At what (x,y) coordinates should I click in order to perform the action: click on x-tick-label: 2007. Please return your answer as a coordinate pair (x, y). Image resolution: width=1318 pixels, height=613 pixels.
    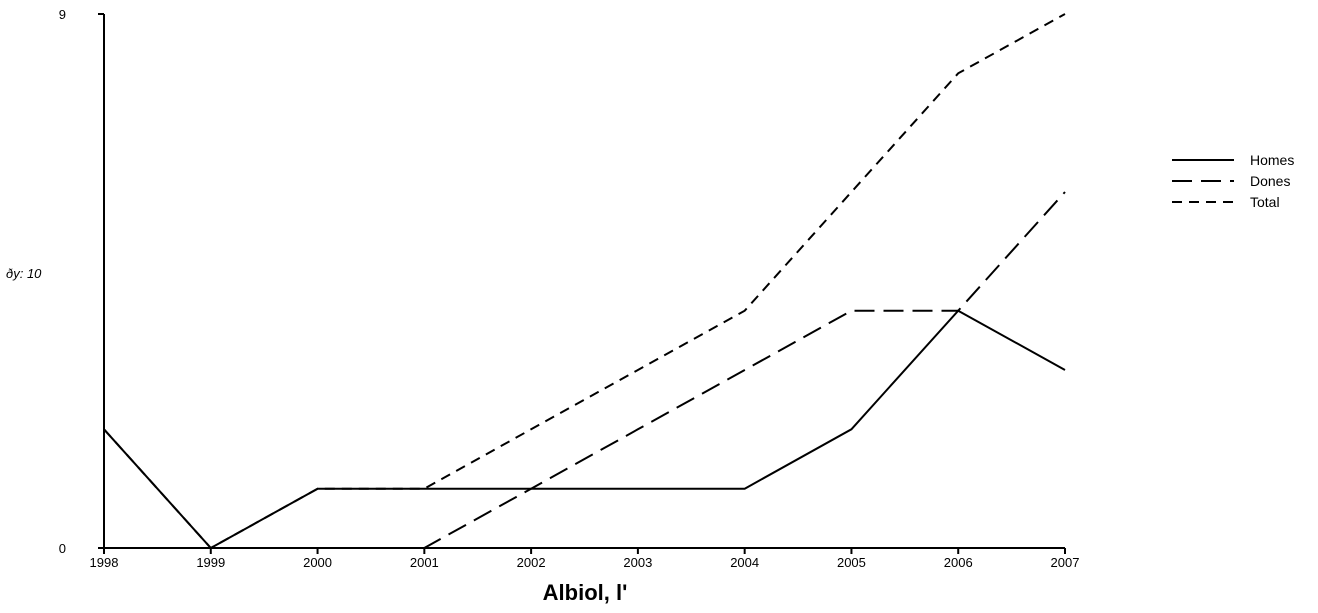
    Looking at the image, I should click on (1065, 562).